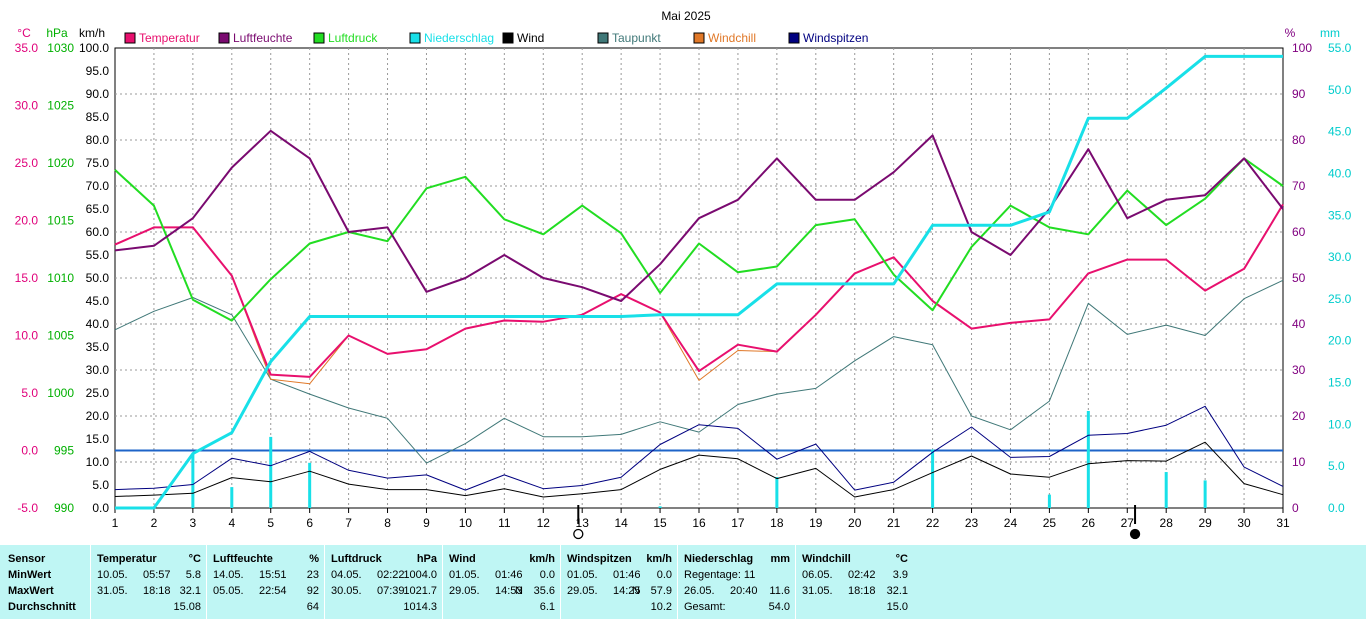 Image resolution: width=1366 pixels, height=619 pixels. I want to click on right-axis-tick-label: 20, so click(1299, 416).